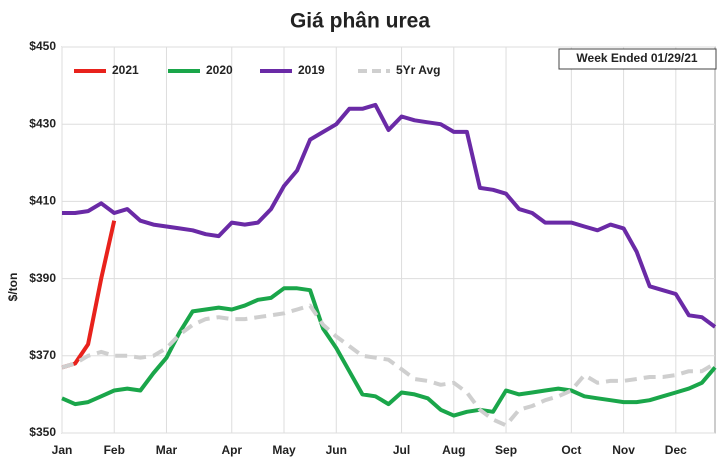  I want to click on x-tick-label: Mar, so click(167, 450).